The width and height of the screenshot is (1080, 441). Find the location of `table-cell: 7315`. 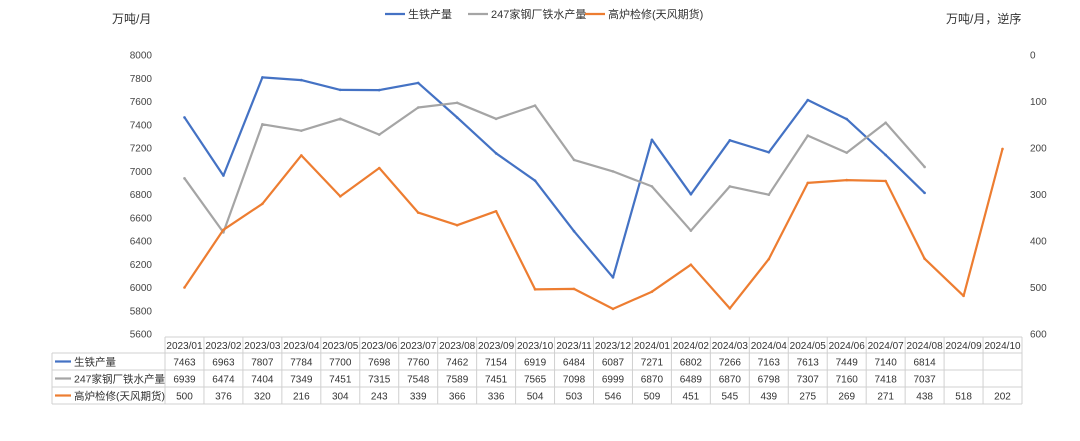

table-cell: 7315 is located at coordinates (379, 380).